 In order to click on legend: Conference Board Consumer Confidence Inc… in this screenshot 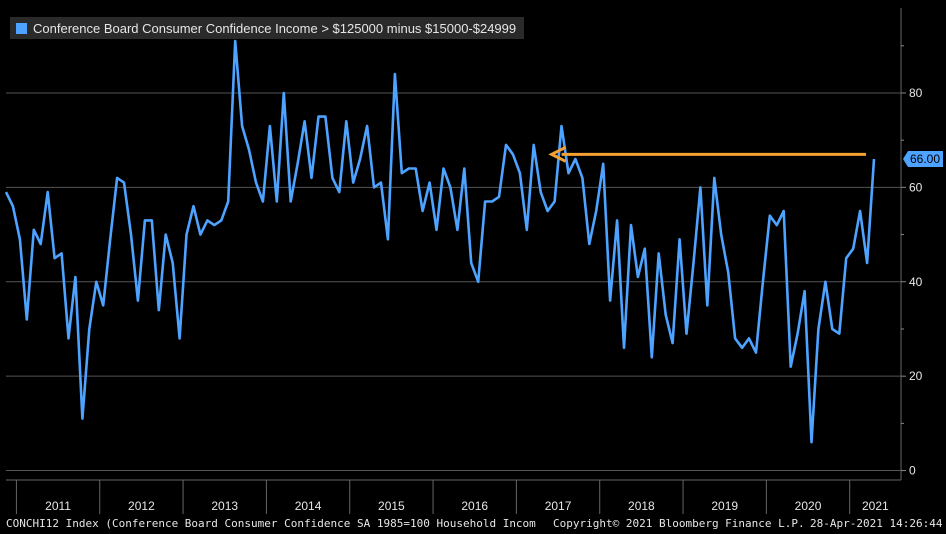, I will do `click(267, 28)`.